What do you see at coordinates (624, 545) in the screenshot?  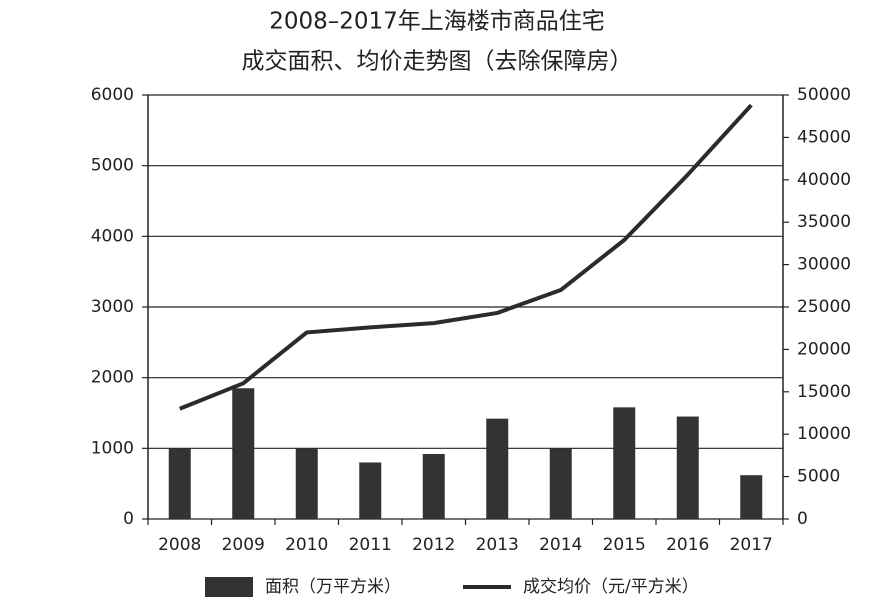 I see `x-tick-label: 2015` at bounding box center [624, 545].